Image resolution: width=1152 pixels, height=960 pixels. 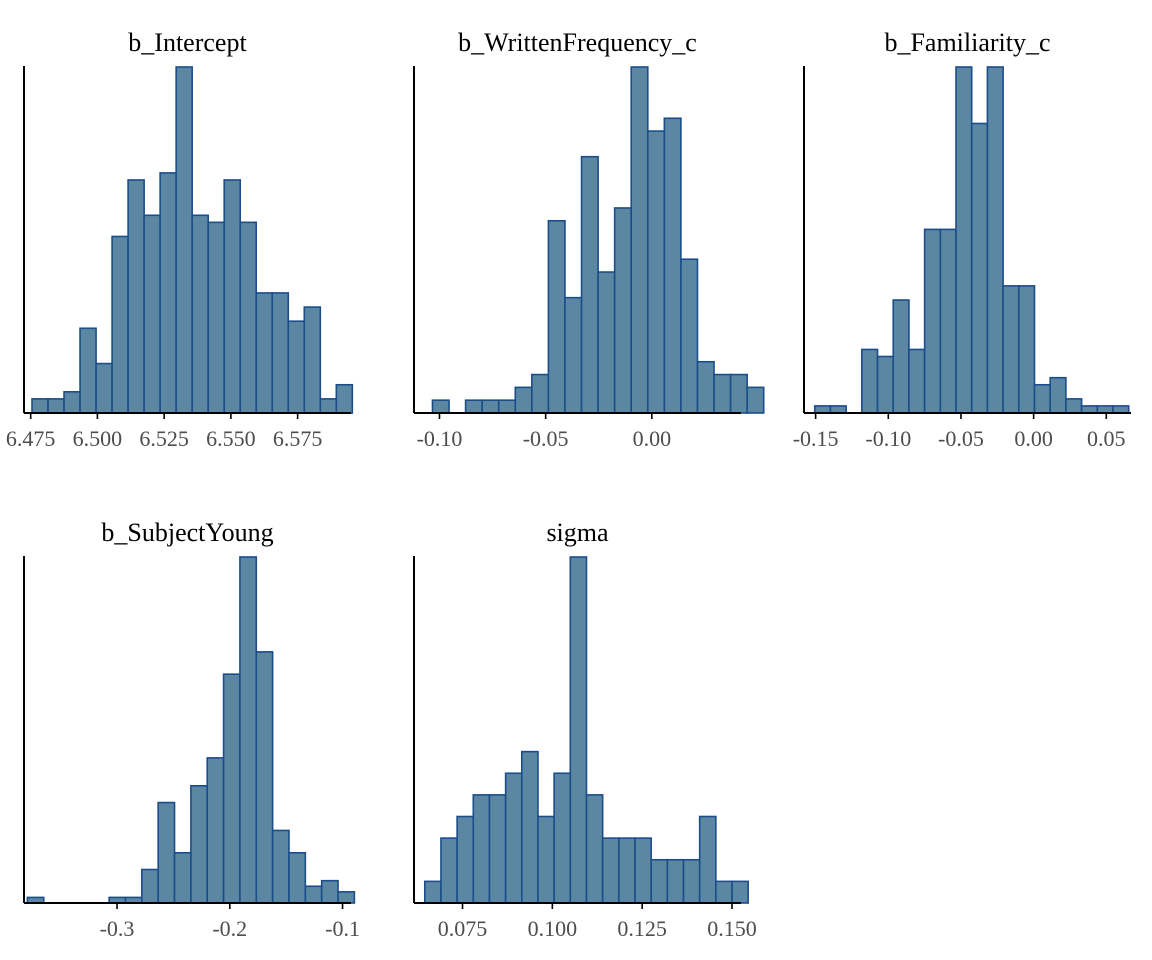 What do you see at coordinates (642, 928) in the screenshot?
I see `x-tick-label: 0.125` at bounding box center [642, 928].